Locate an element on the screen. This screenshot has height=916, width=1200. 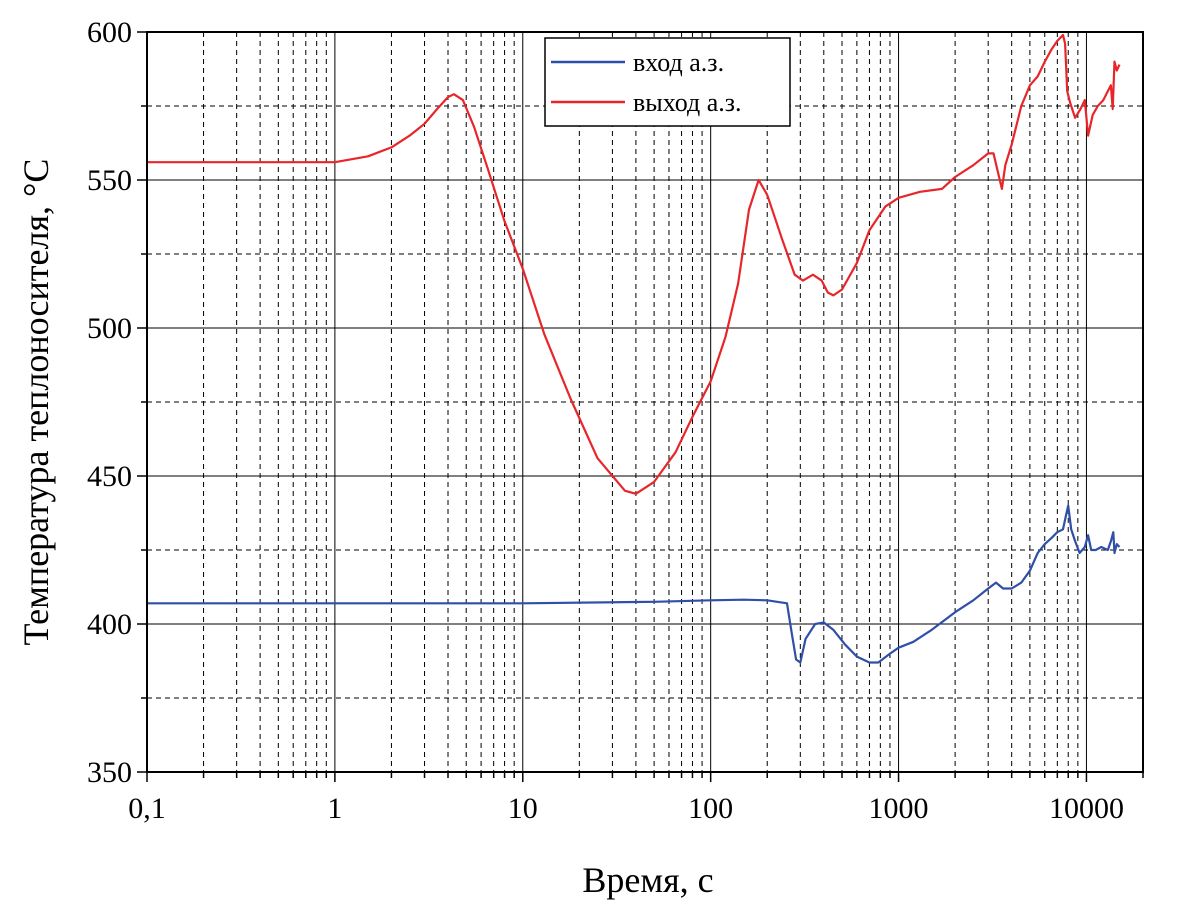
y-tick-label: 350 is located at coordinates (109, 772).